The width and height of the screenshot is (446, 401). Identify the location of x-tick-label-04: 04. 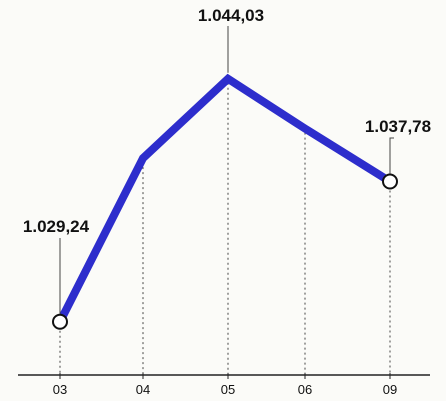
(143, 389).